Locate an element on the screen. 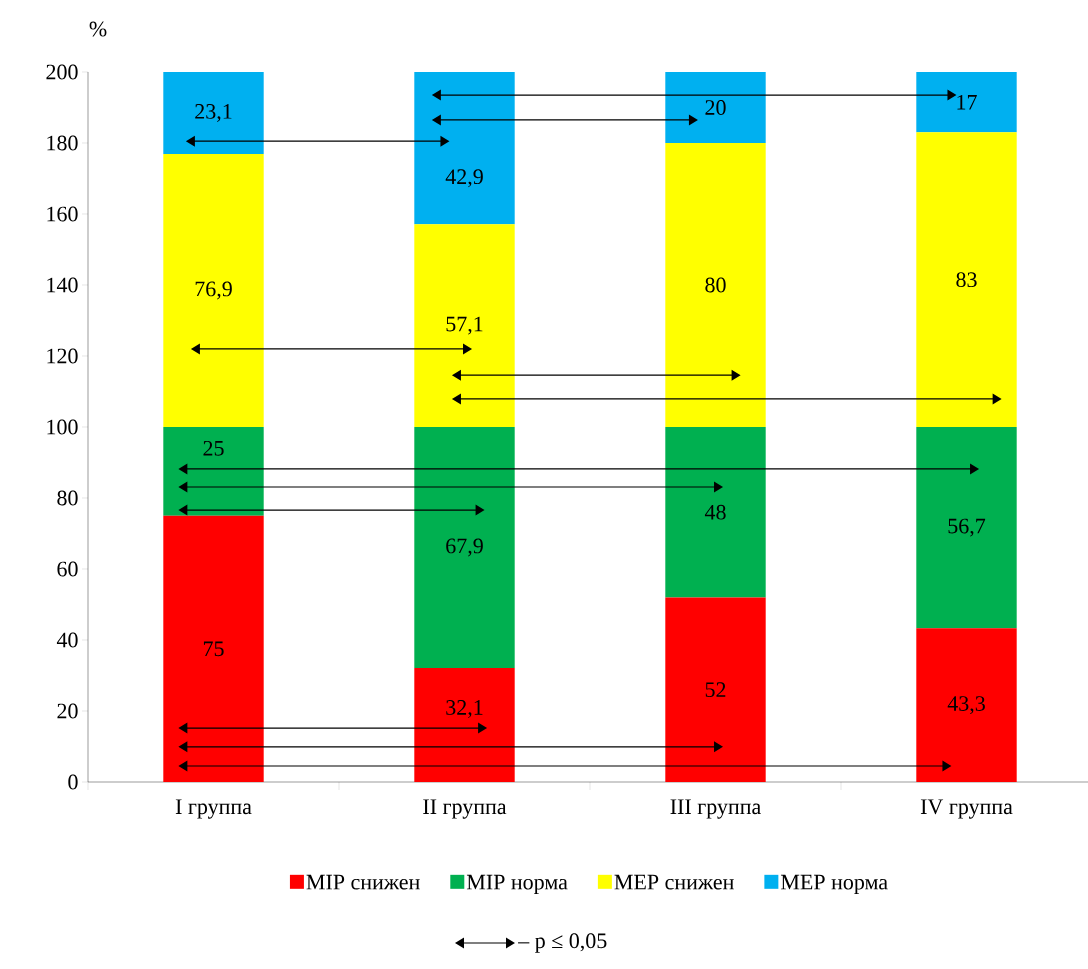  y-tick-label: 40 is located at coordinates (67, 640).